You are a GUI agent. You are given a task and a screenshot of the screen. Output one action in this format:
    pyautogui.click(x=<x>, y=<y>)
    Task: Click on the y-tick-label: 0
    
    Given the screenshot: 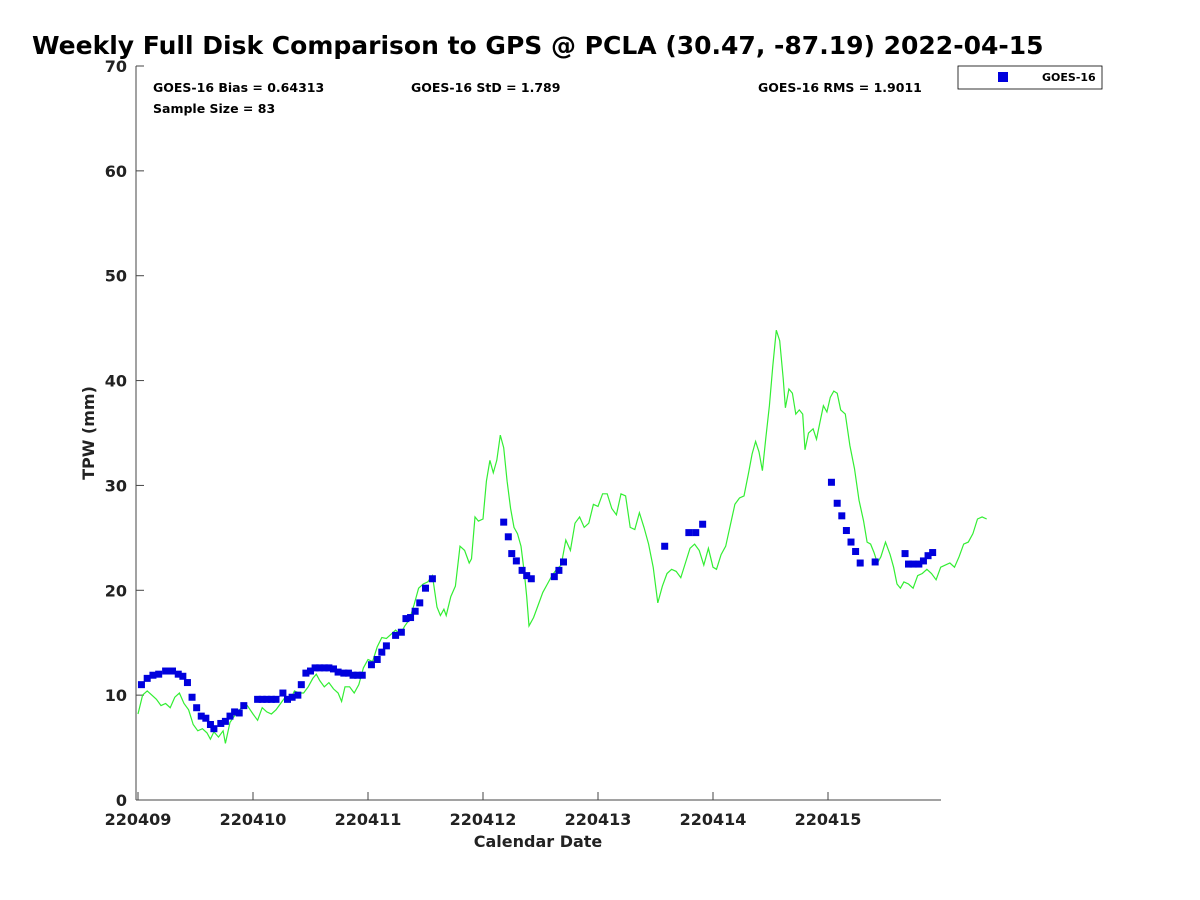 What is the action you would take?
    pyautogui.click(x=121, y=800)
    